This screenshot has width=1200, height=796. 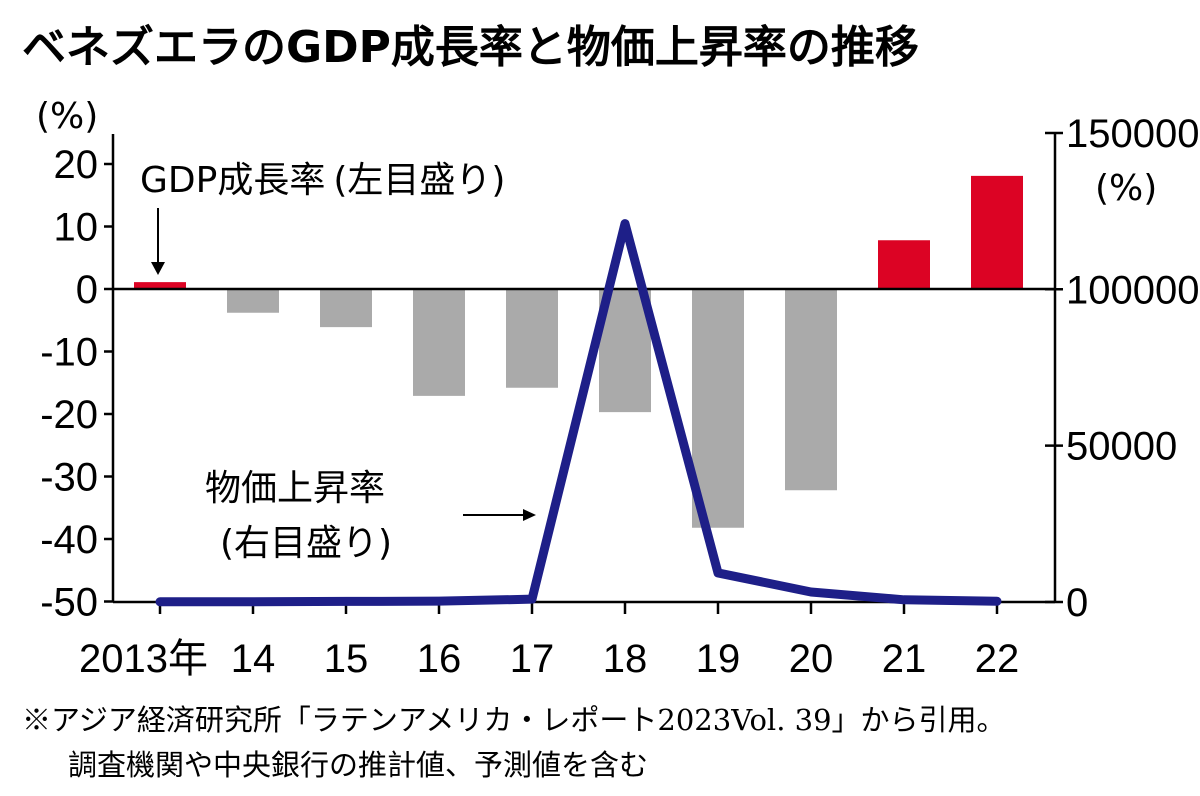 What do you see at coordinates (295, 488) in the screenshot?
I see `cpi-label: 物価上昇率` at bounding box center [295, 488].